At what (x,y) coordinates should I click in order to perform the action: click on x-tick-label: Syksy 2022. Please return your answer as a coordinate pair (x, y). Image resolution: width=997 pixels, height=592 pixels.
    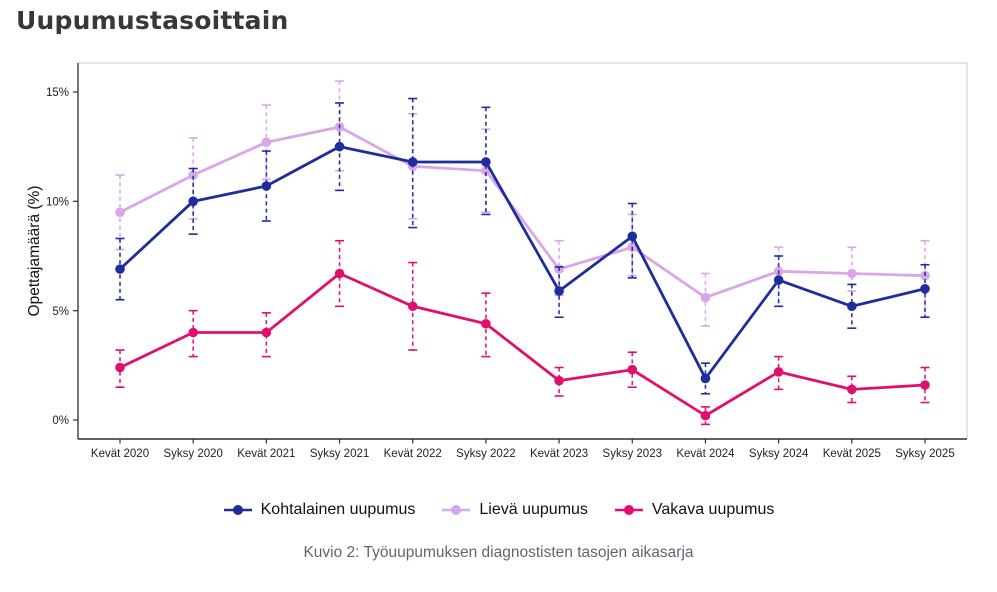
    Looking at the image, I should click on (485, 454).